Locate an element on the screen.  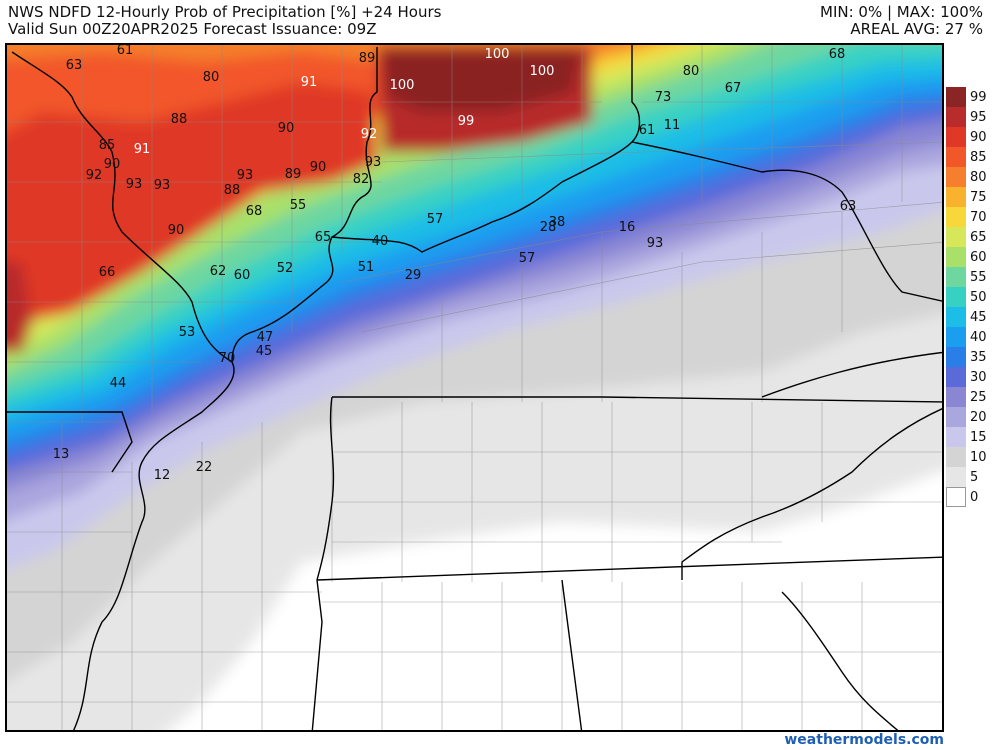
band-high-west is located at coordinates (19, 307).